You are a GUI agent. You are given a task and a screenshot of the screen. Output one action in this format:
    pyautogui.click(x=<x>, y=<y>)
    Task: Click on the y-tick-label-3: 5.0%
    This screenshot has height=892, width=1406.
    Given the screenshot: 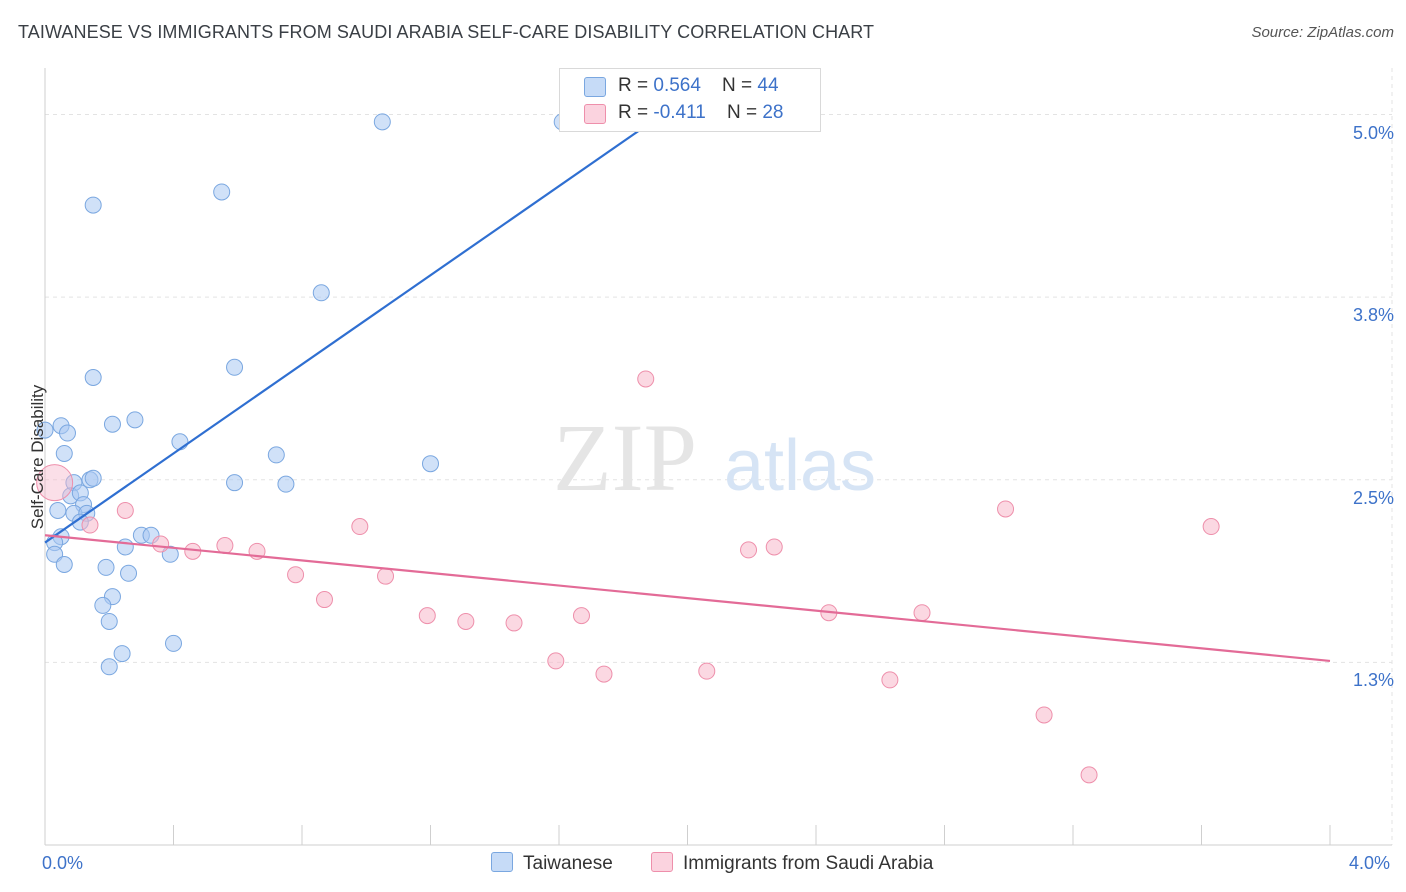 What is the action you would take?
    pyautogui.click(x=1373, y=132)
    